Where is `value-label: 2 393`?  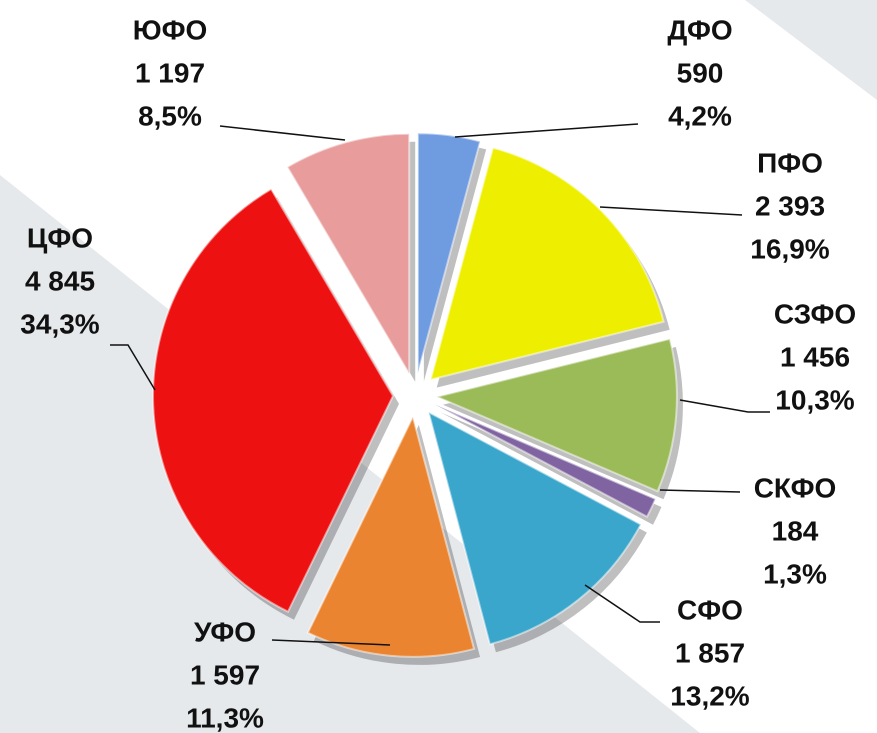 value-label: 2 393 is located at coordinates (790, 205).